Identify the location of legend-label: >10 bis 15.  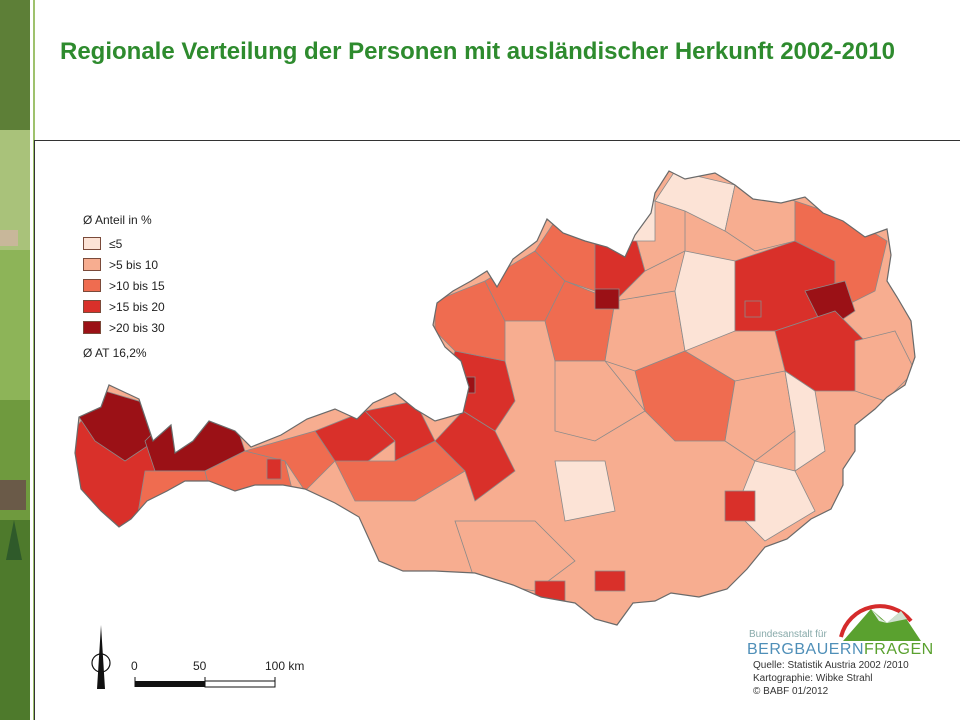
(137, 285).